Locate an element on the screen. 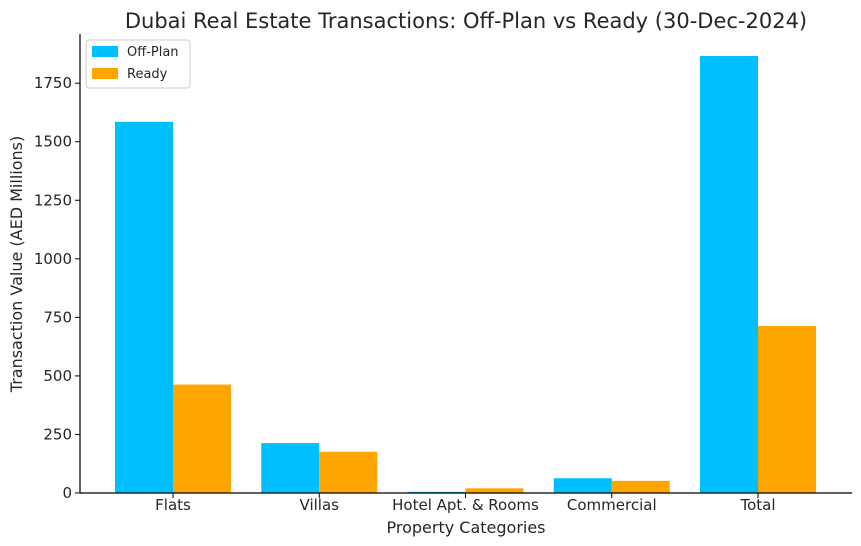 The image size is (861, 546). legend-label-ready: Ready is located at coordinates (147, 74).